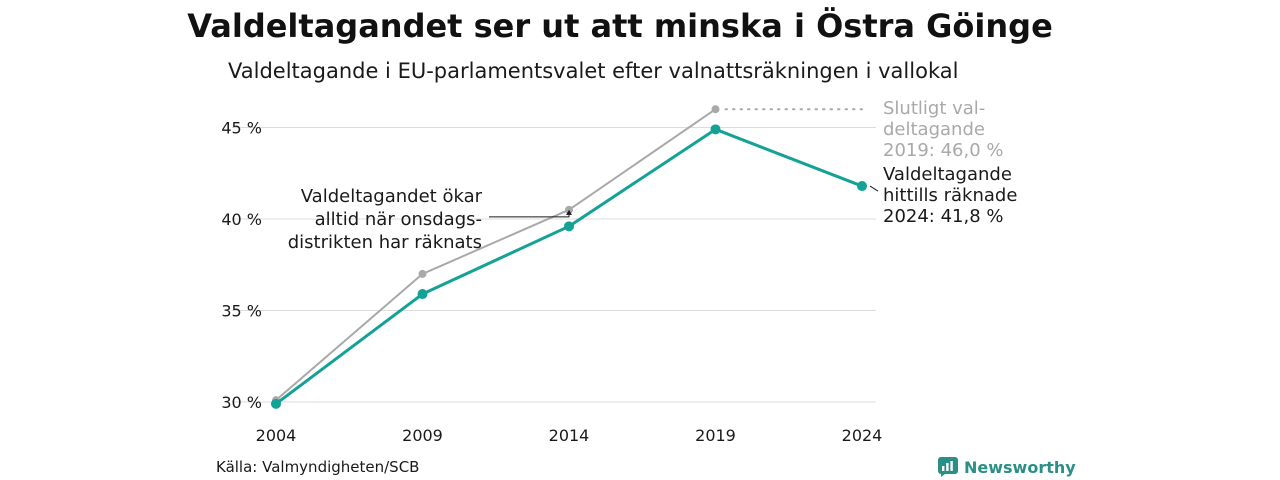 The image size is (1280, 480). What do you see at coordinates (569, 212) in the screenshot?
I see `annotation-arrowhead` at bounding box center [569, 212].